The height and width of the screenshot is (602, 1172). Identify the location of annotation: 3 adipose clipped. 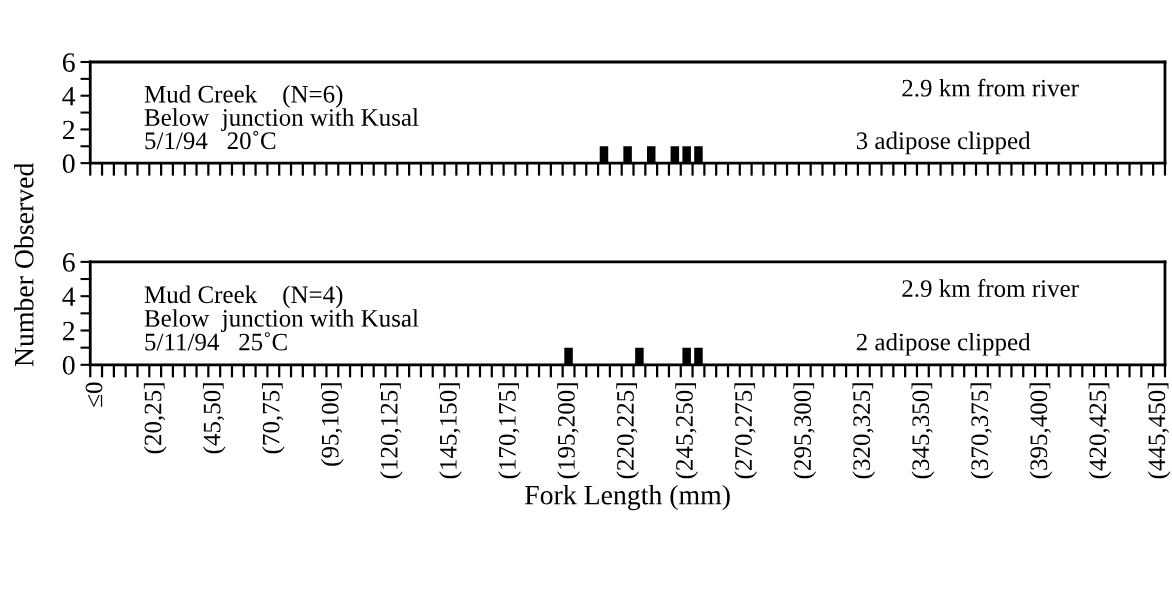
(943, 143).